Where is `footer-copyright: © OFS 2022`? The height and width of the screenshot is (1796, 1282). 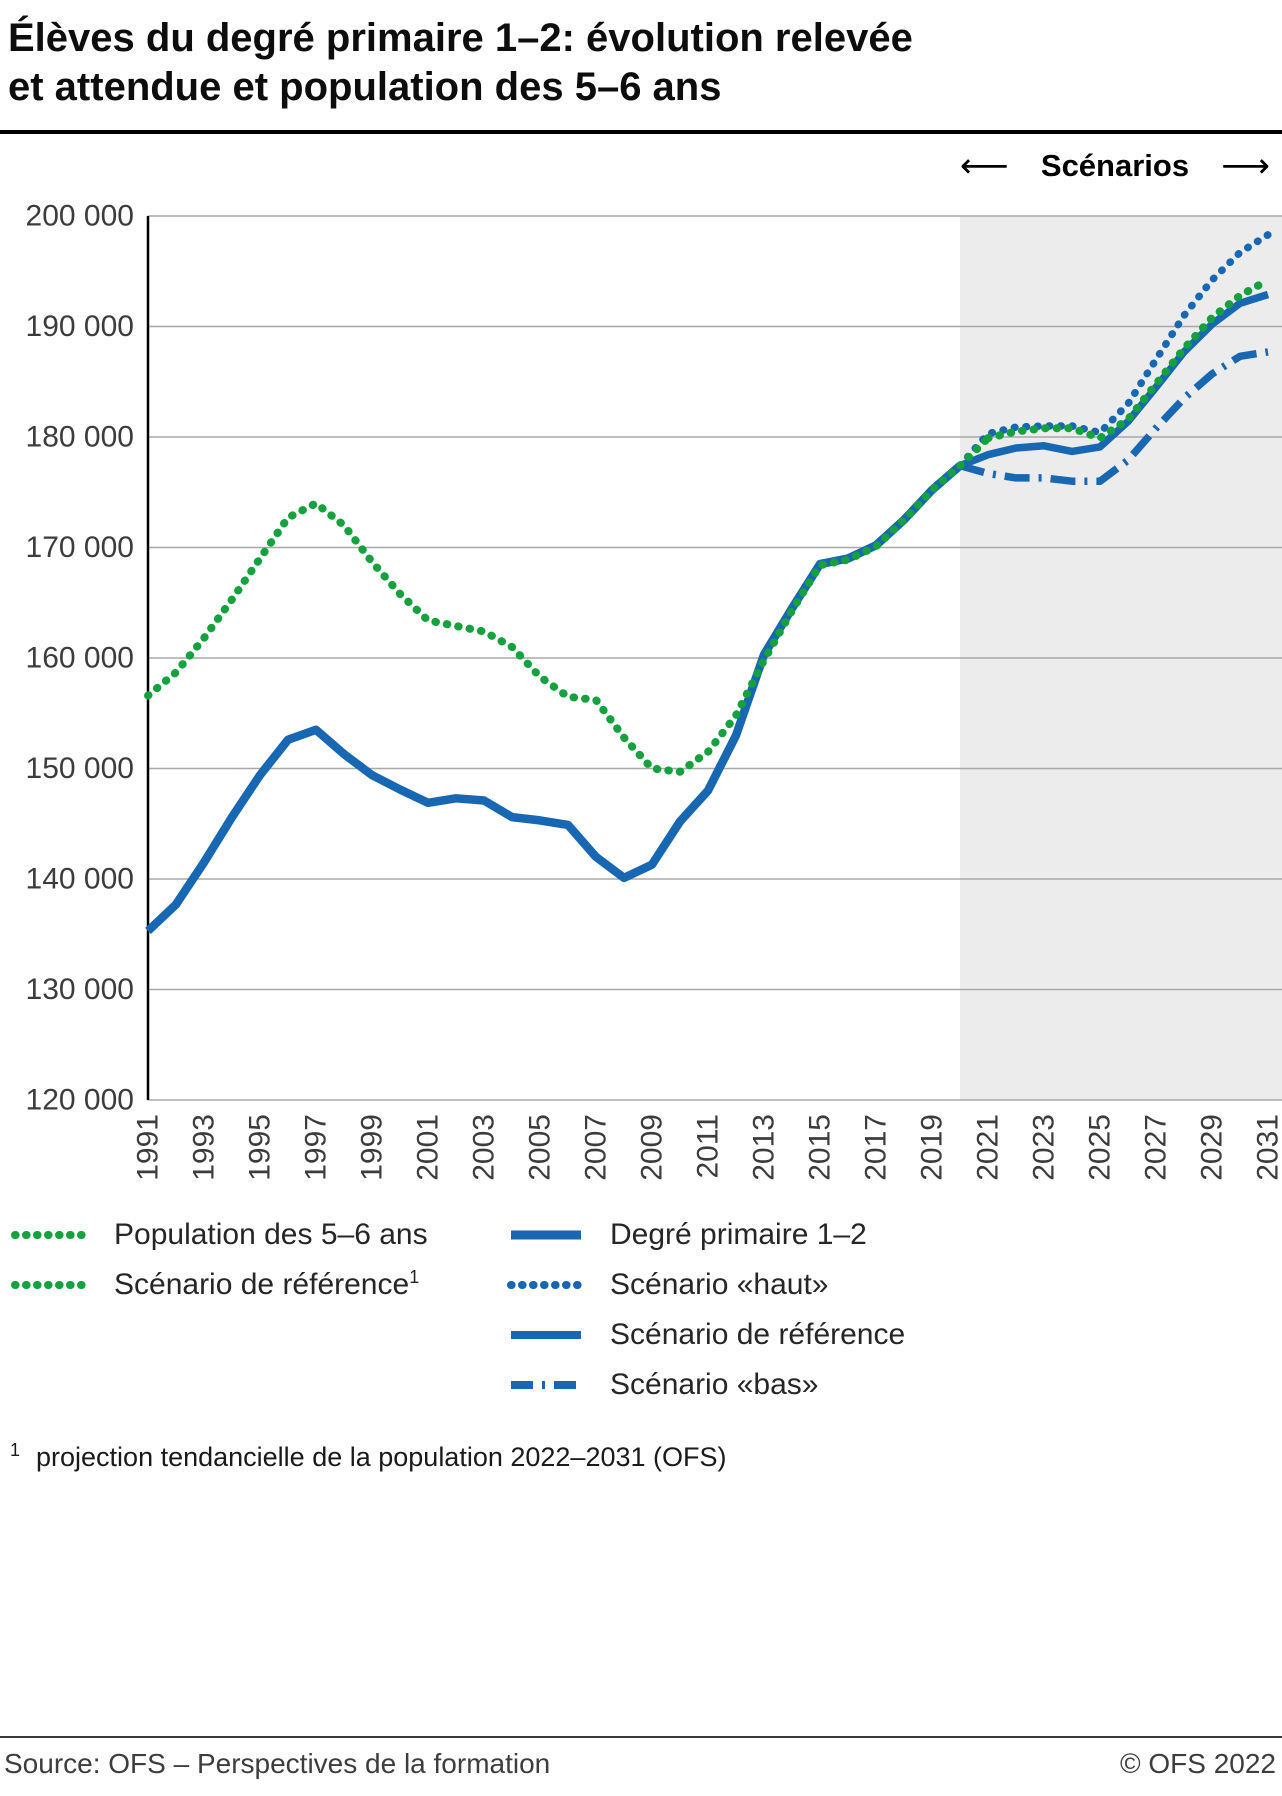
footer-copyright: © OFS 2022 is located at coordinates (1197, 1763).